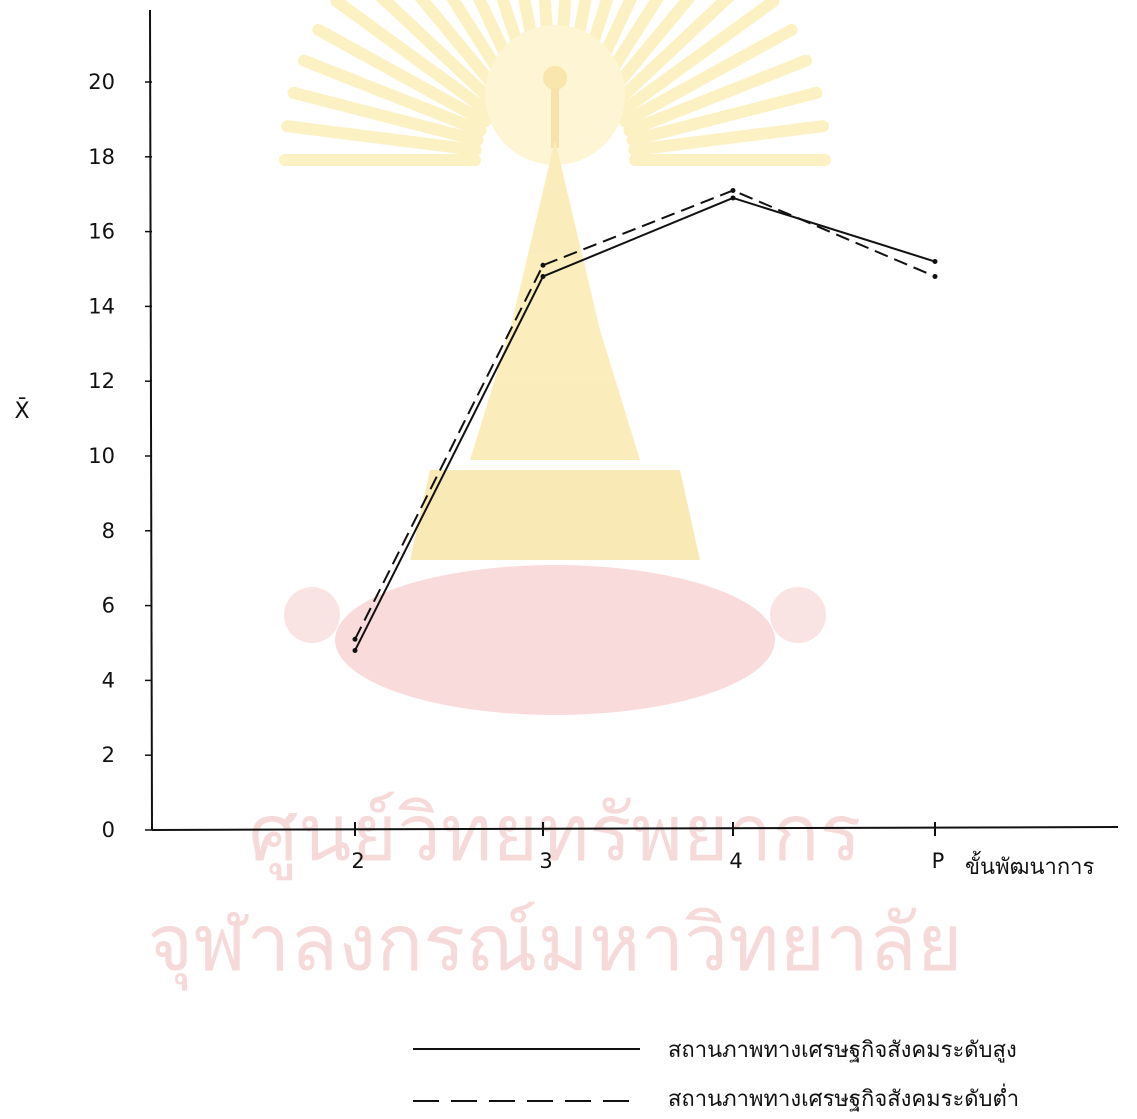  I want to click on y-axis-title: X̄, so click(21, 411).